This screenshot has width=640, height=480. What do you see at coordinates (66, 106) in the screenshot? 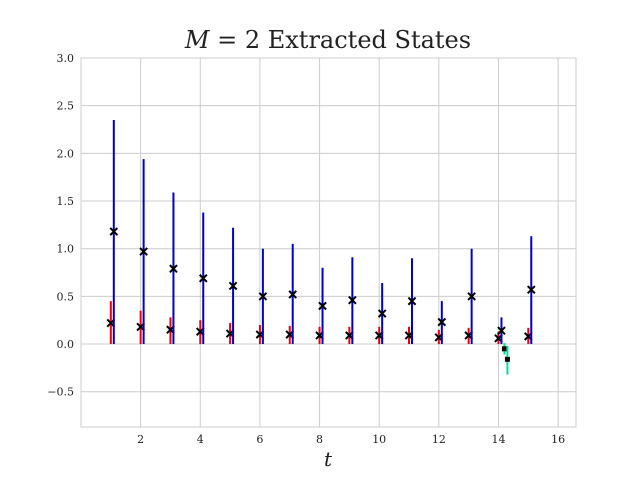
I see `y-tick-label: 2.5` at bounding box center [66, 106].